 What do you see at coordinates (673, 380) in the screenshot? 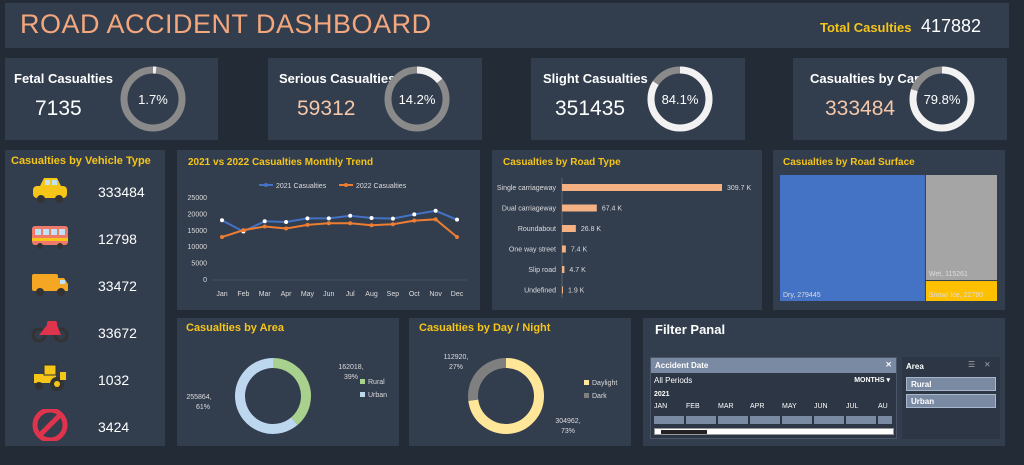
I see `all-periods-label: All Periods` at bounding box center [673, 380].